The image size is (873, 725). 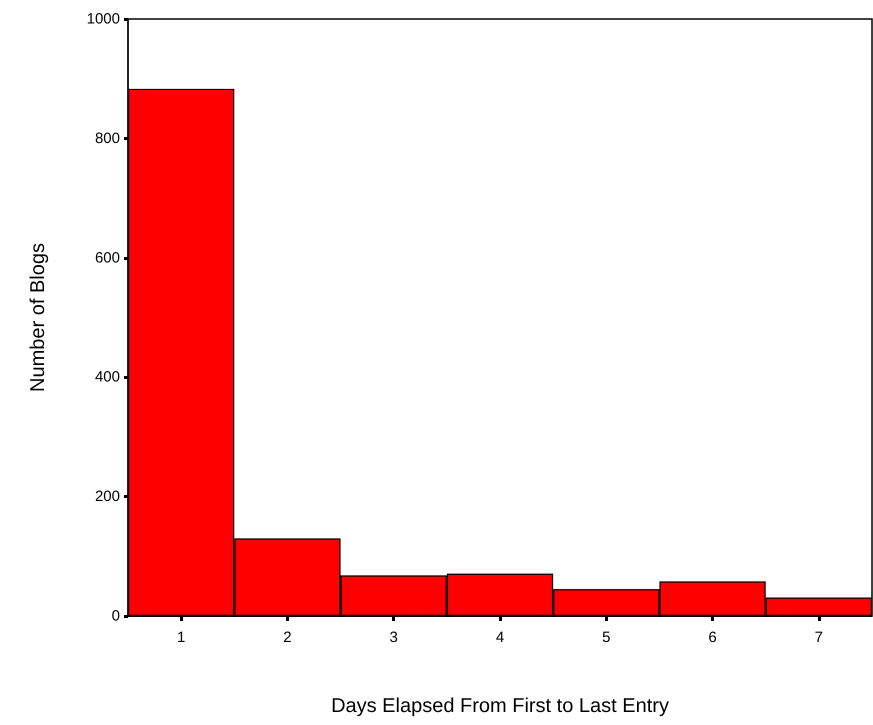 I want to click on x-tick-label: 1, so click(x=181, y=637).